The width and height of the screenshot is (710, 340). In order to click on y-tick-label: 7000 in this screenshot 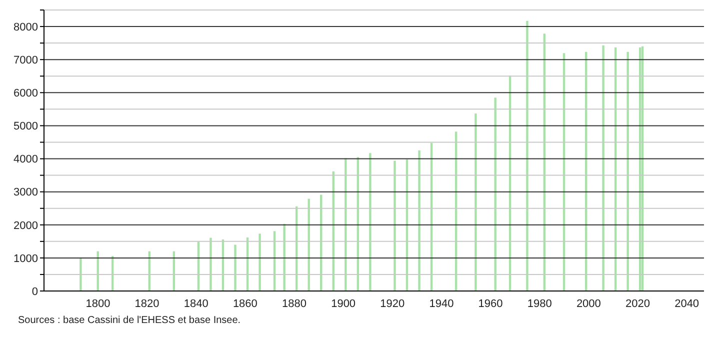, I will do `click(26, 60)`.